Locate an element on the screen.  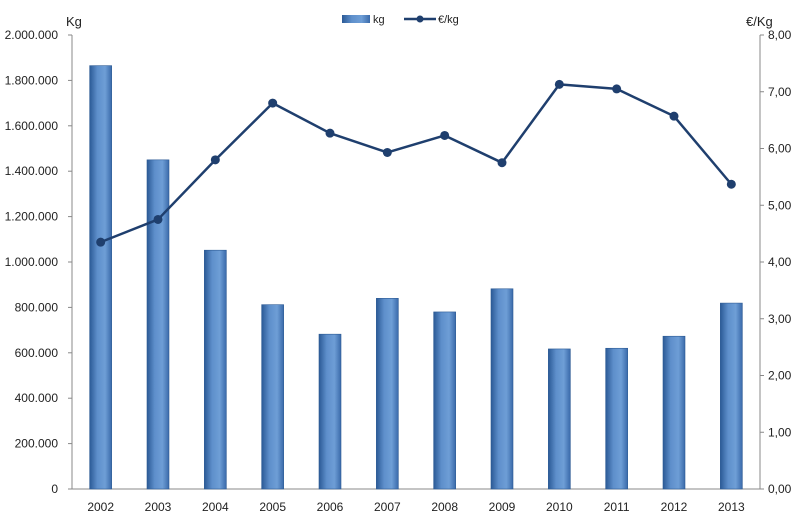
right-tick-label: 2,00 is located at coordinates (780, 376).